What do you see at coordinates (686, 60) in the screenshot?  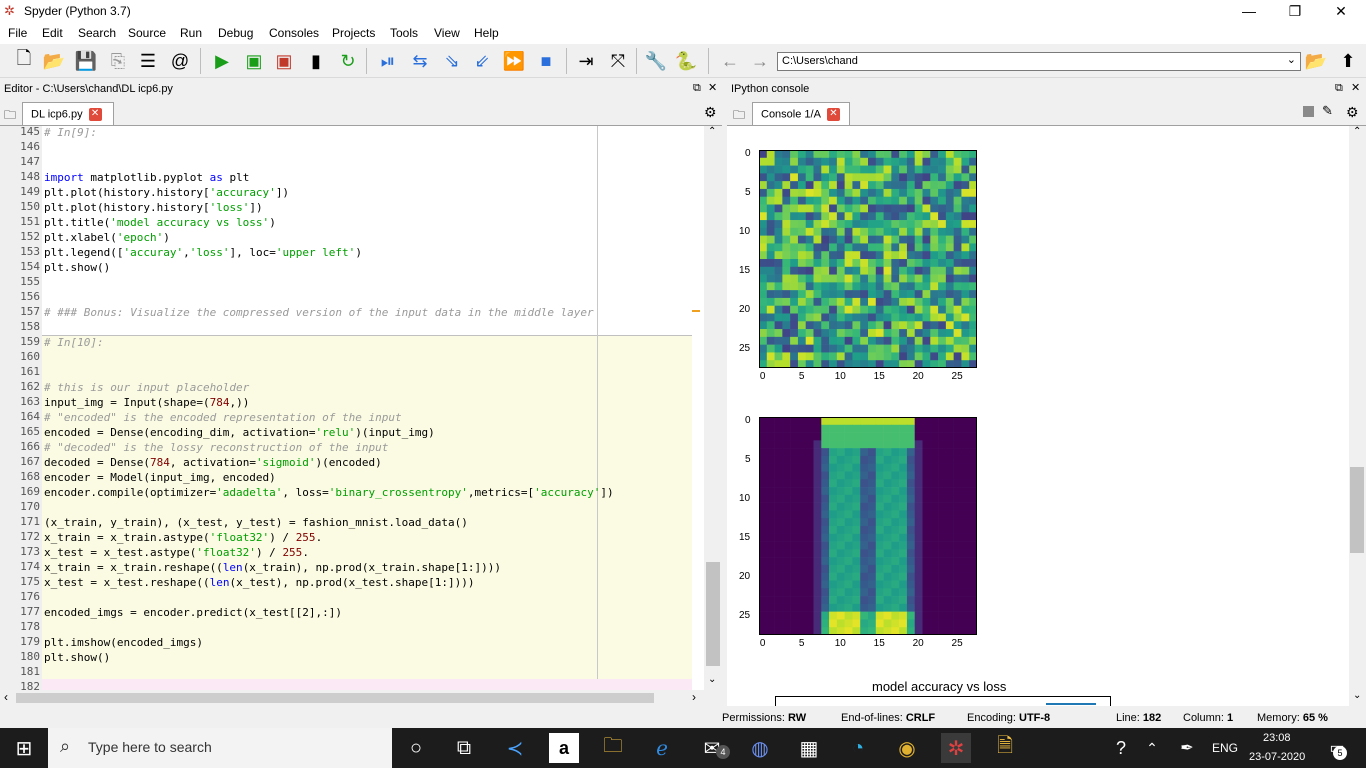 I see `python-path-icon: 🐍` at bounding box center [686, 60].